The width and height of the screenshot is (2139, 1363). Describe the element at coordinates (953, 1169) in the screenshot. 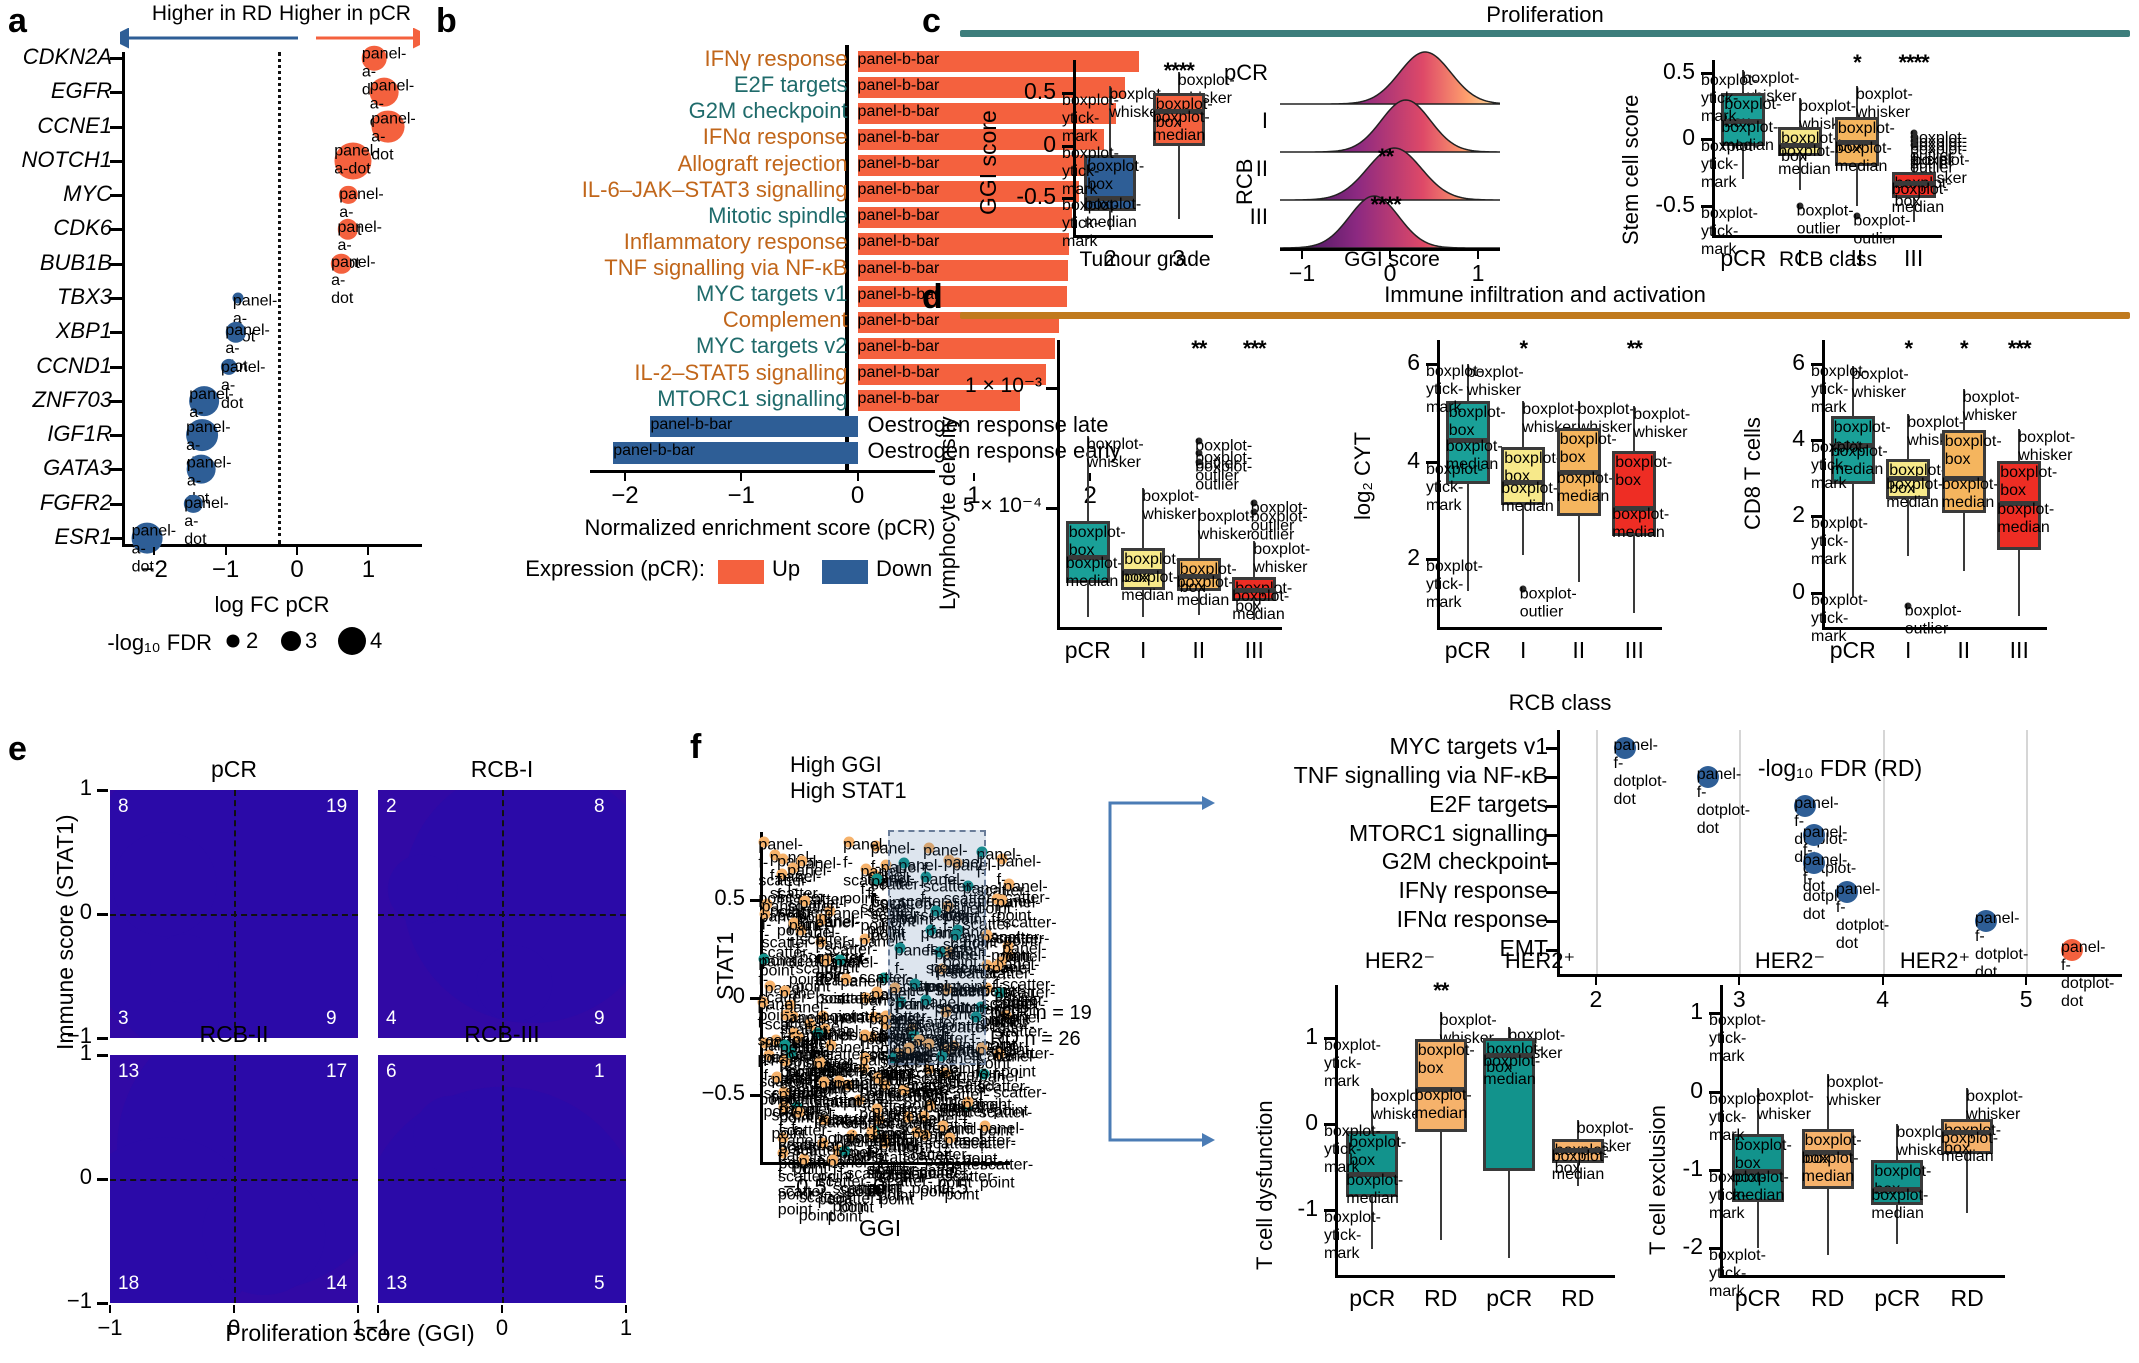

I see `panel-f-xtick-mark` at that location.